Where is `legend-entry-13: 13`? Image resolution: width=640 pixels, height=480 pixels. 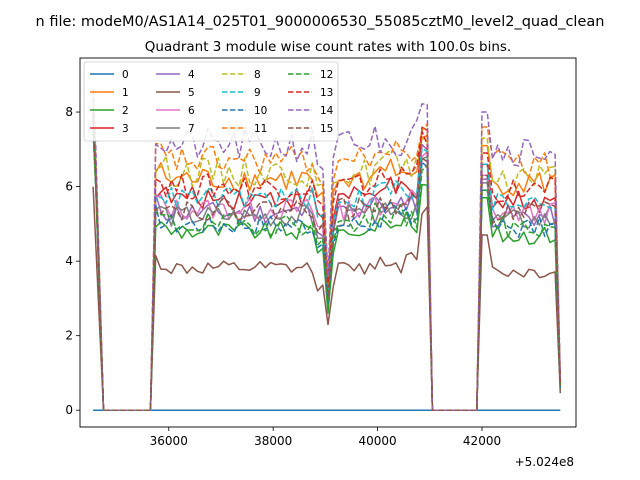
legend-entry-13: 13 is located at coordinates (326, 93).